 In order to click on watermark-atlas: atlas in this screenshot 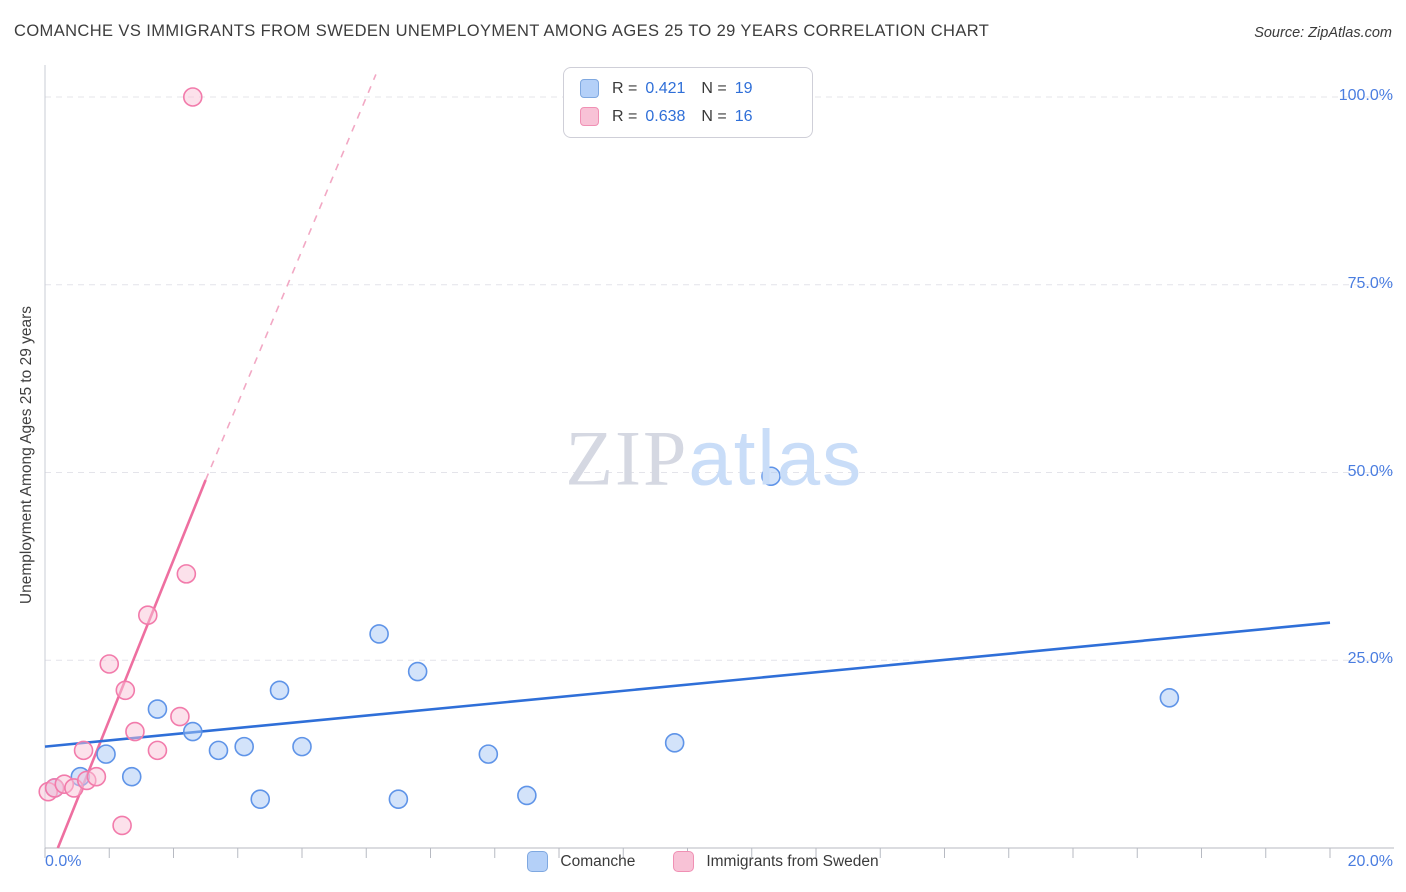, I will do `click(776, 457)`.